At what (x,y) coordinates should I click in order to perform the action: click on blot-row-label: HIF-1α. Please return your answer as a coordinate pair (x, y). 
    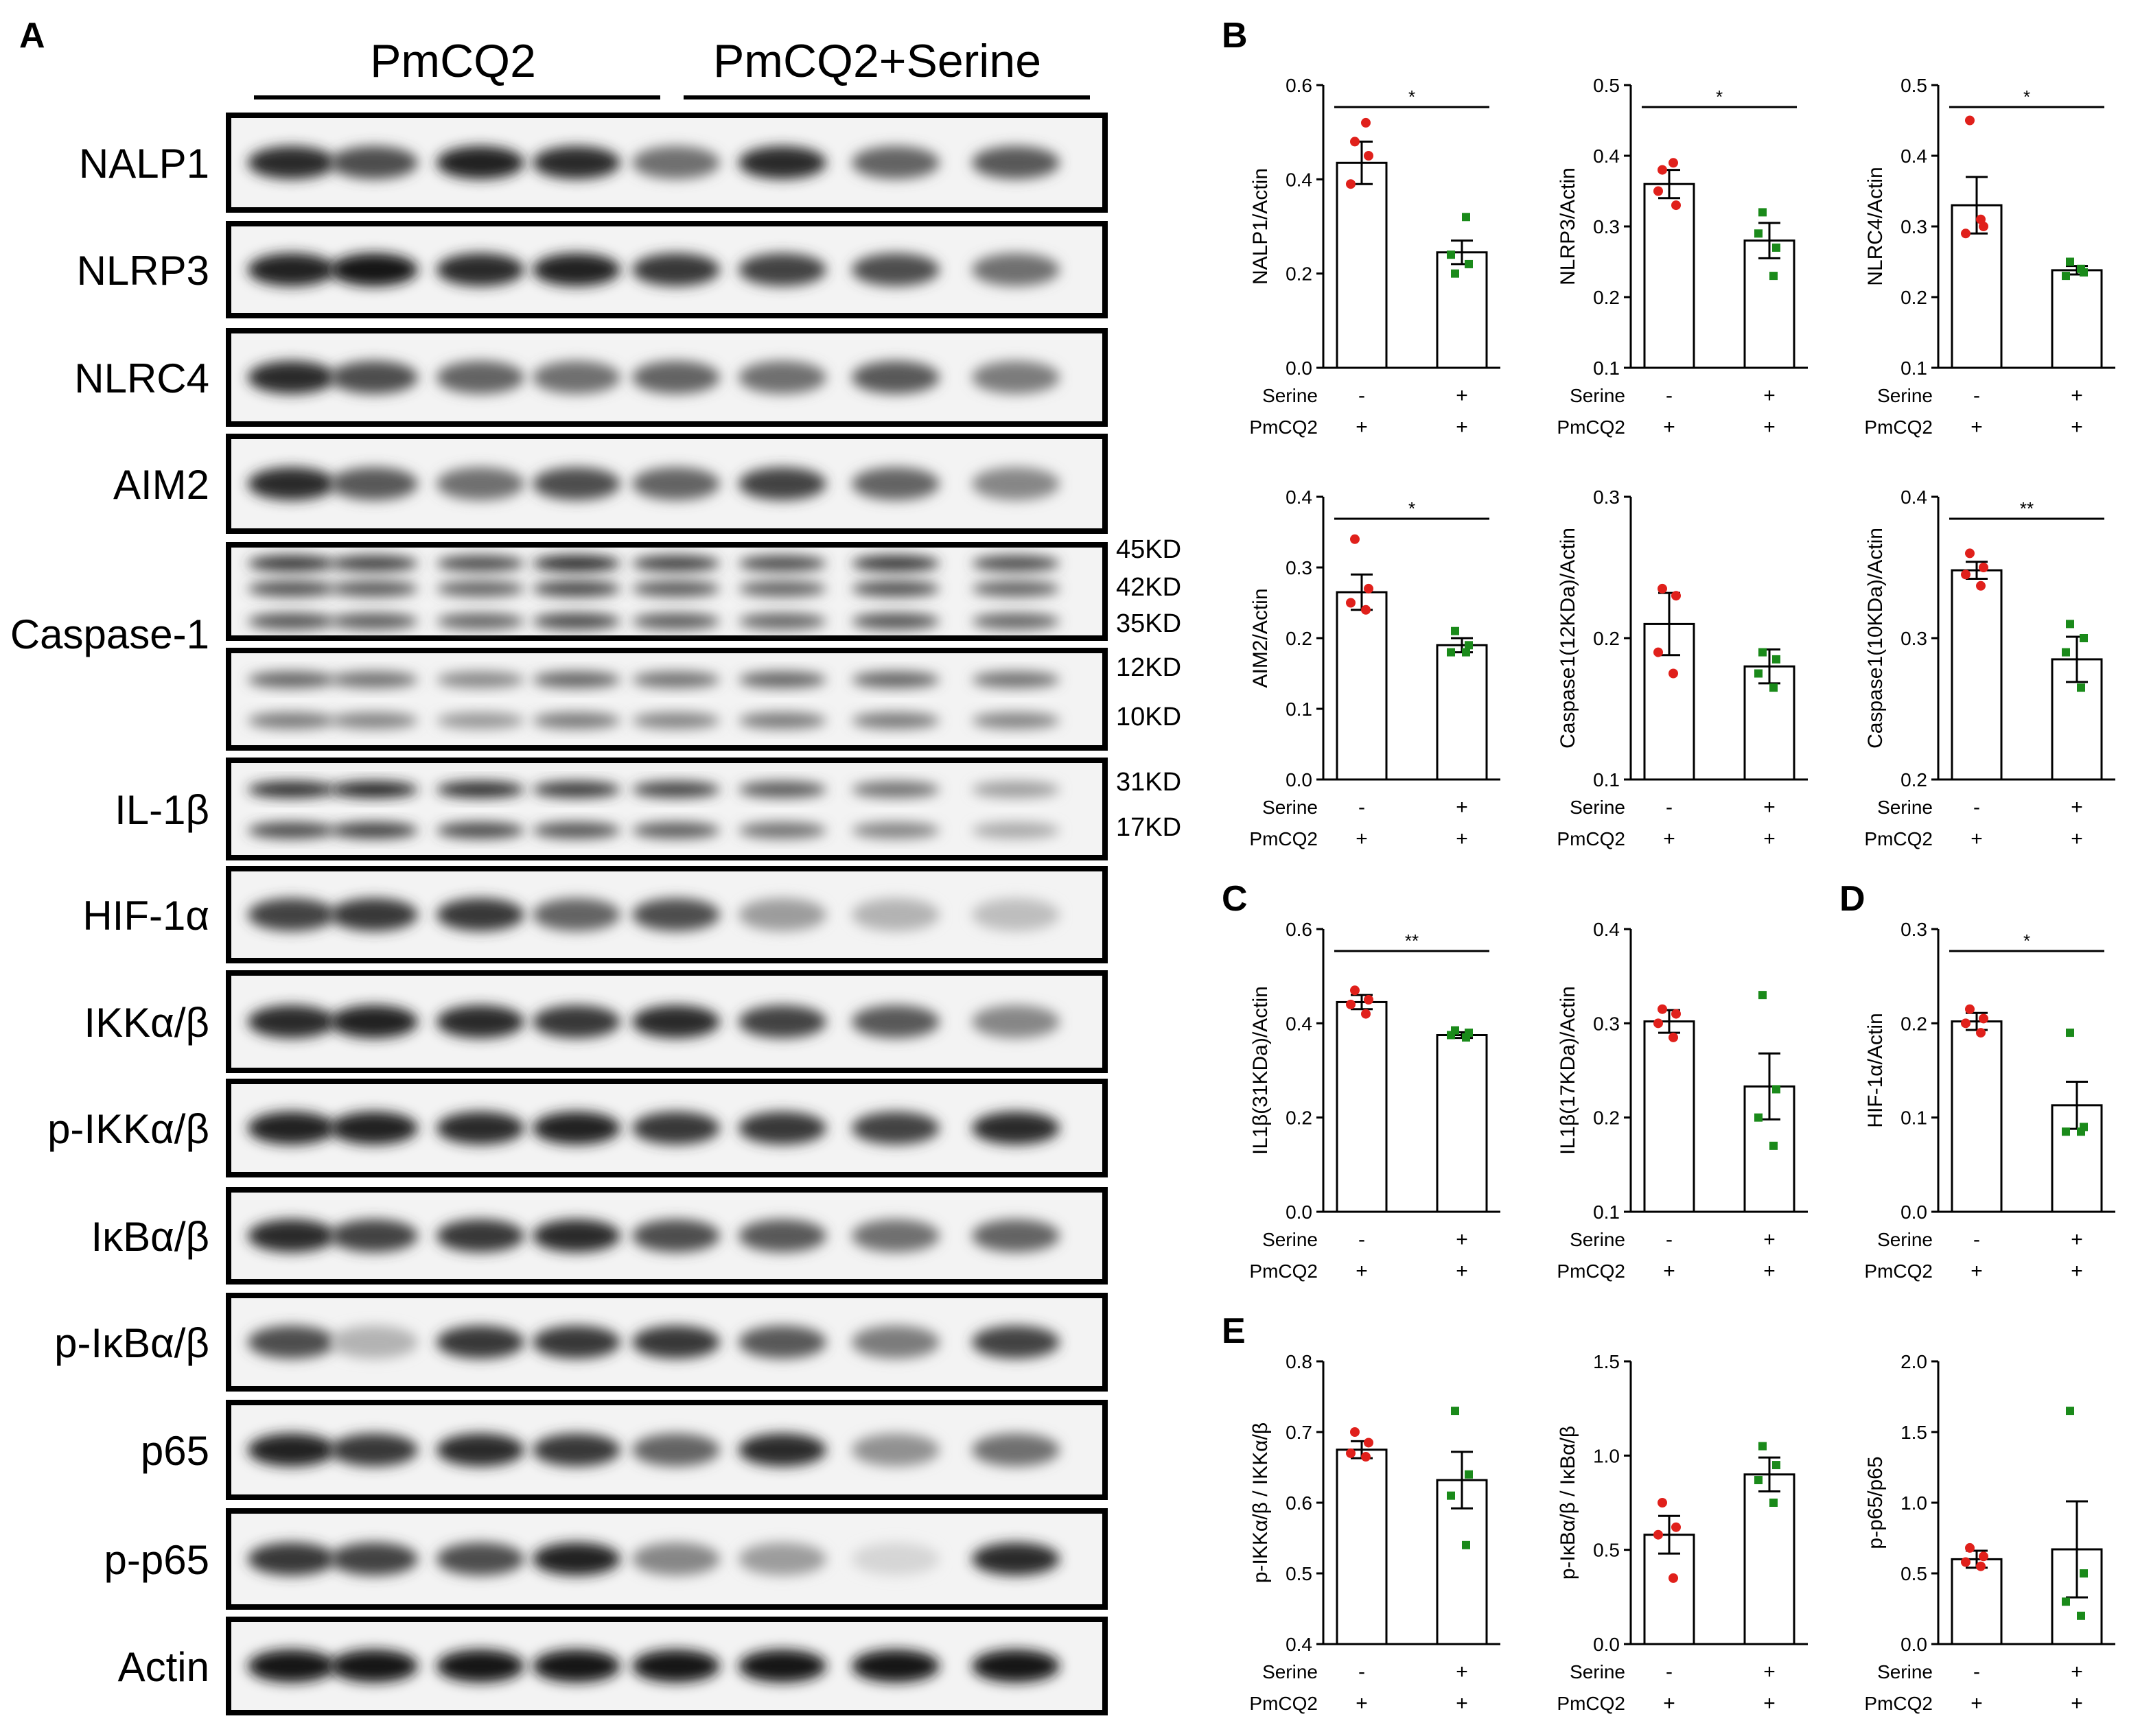
    Looking at the image, I should click on (145, 916).